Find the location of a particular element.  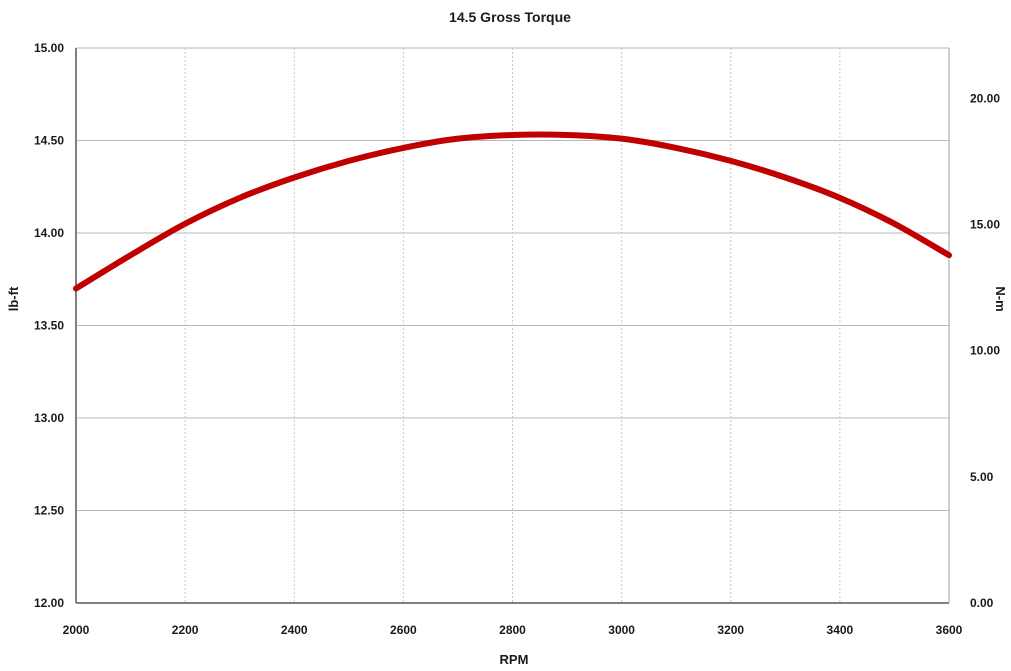

y2-tick-labels: 0.00 5.00 10.00 15.00 20.00 is located at coordinates (985, 350).